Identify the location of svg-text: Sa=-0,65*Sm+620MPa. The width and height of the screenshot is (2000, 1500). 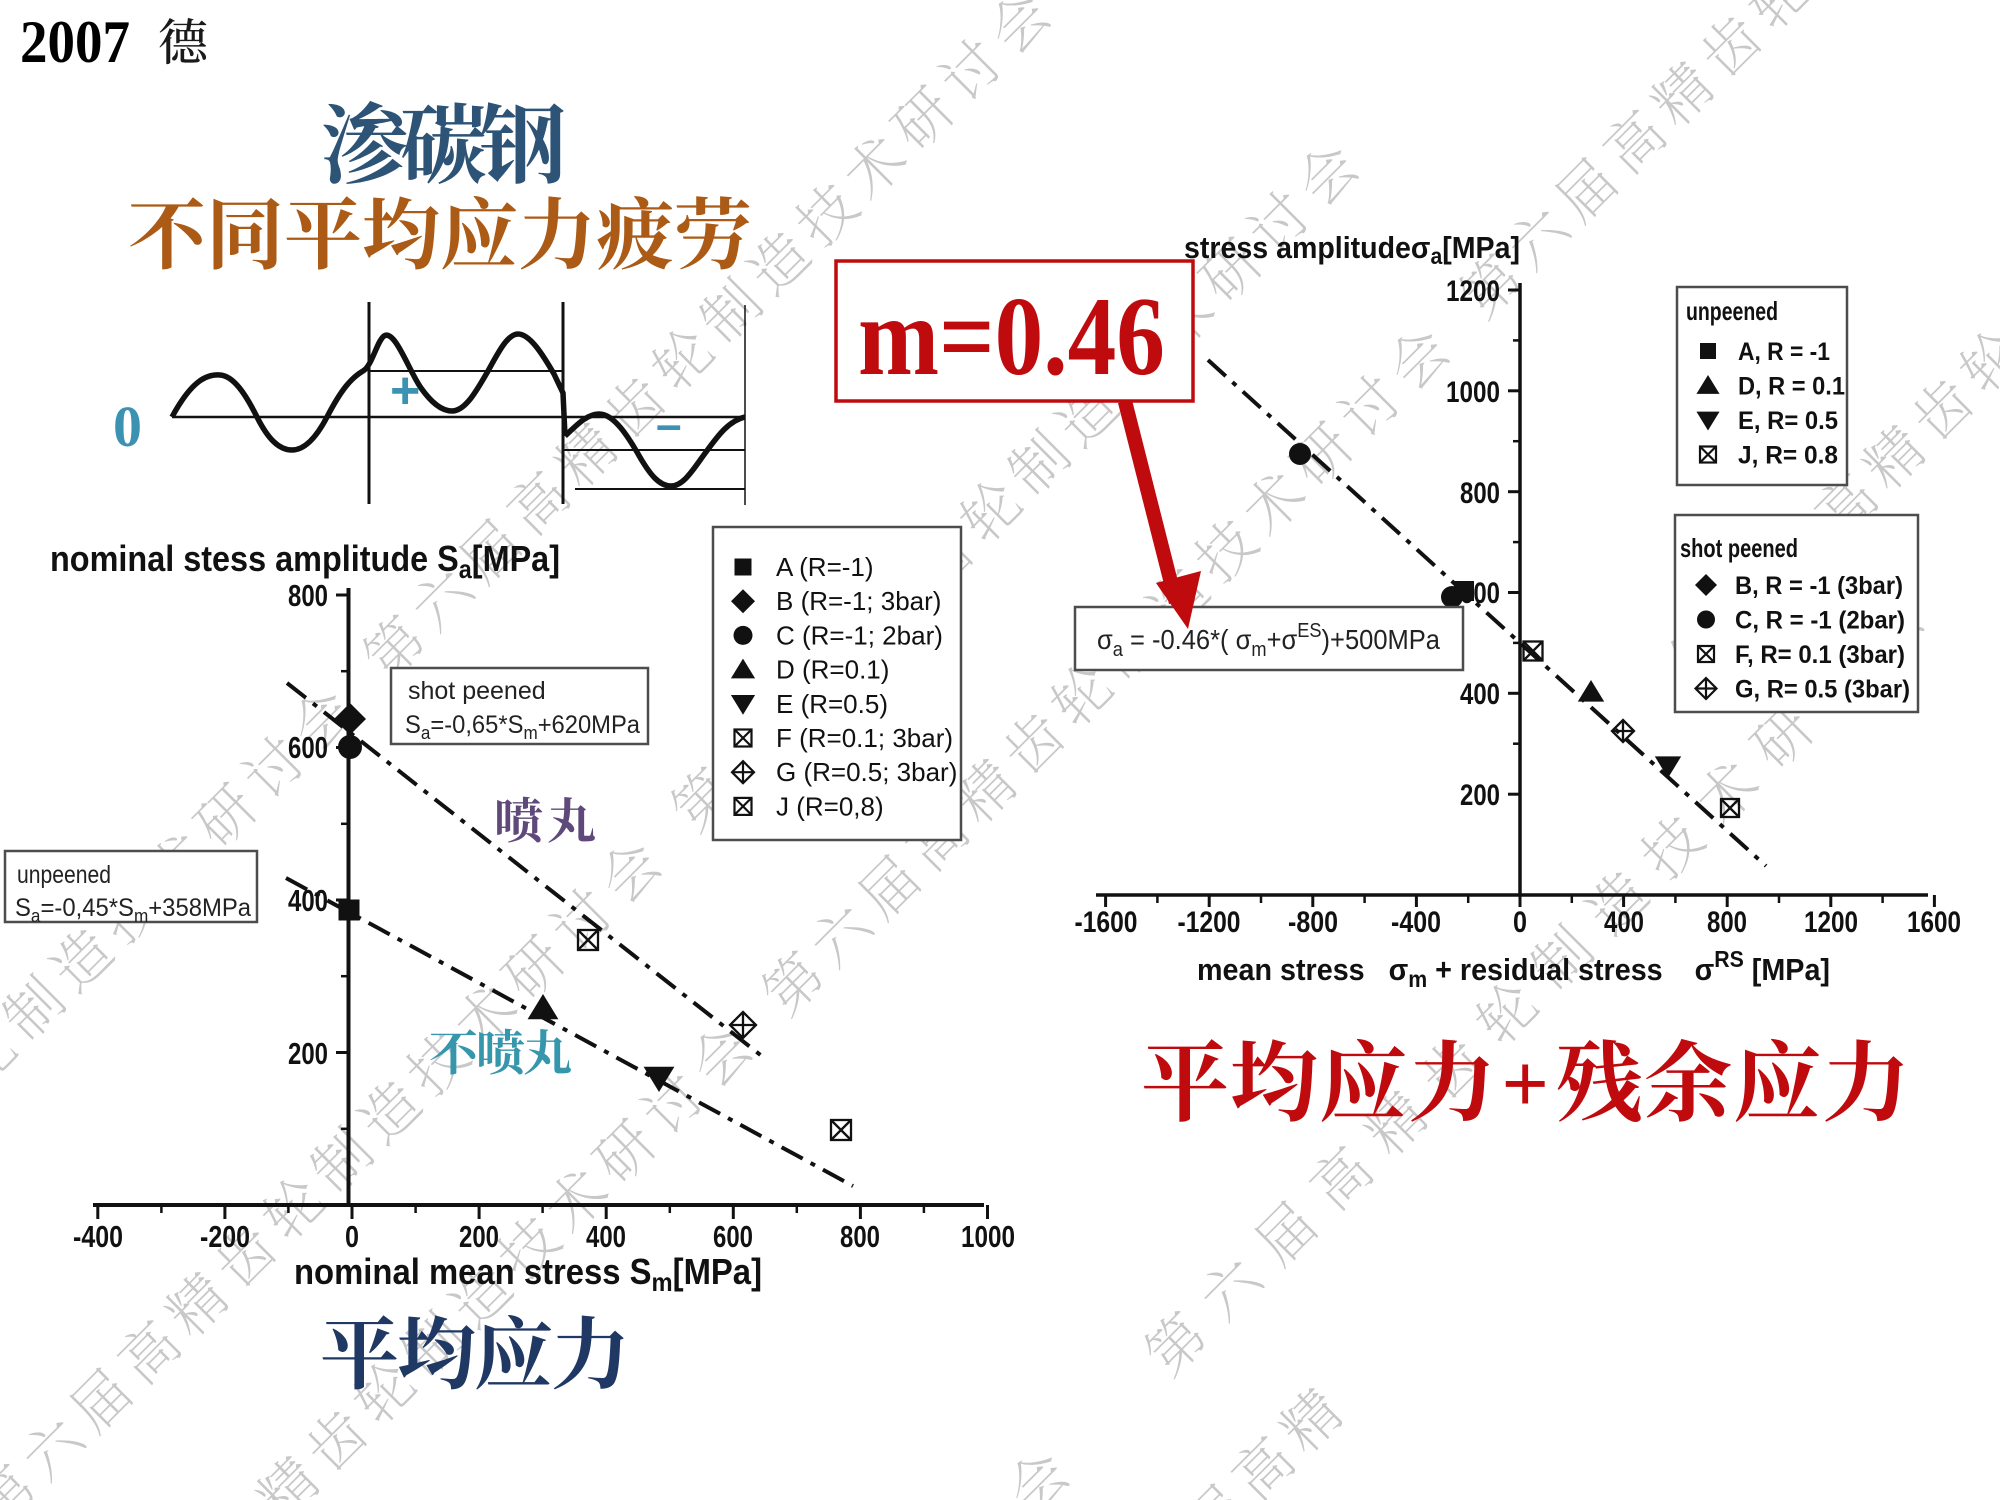
(522, 727).